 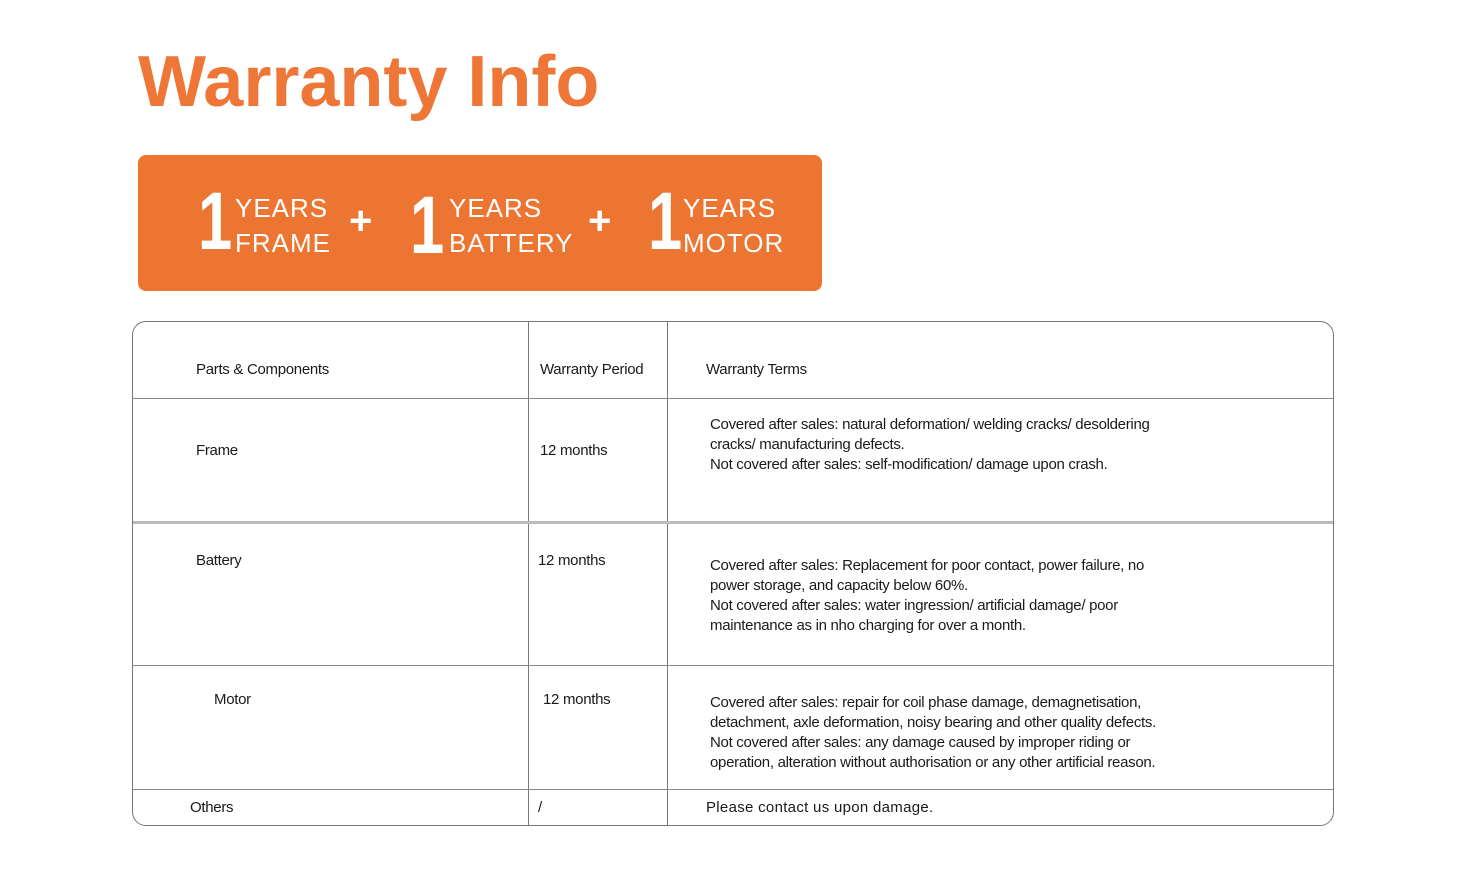 What do you see at coordinates (232, 699) in the screenshot?
I see `row-motor-part: Motor` at bounding box center [232, 699].